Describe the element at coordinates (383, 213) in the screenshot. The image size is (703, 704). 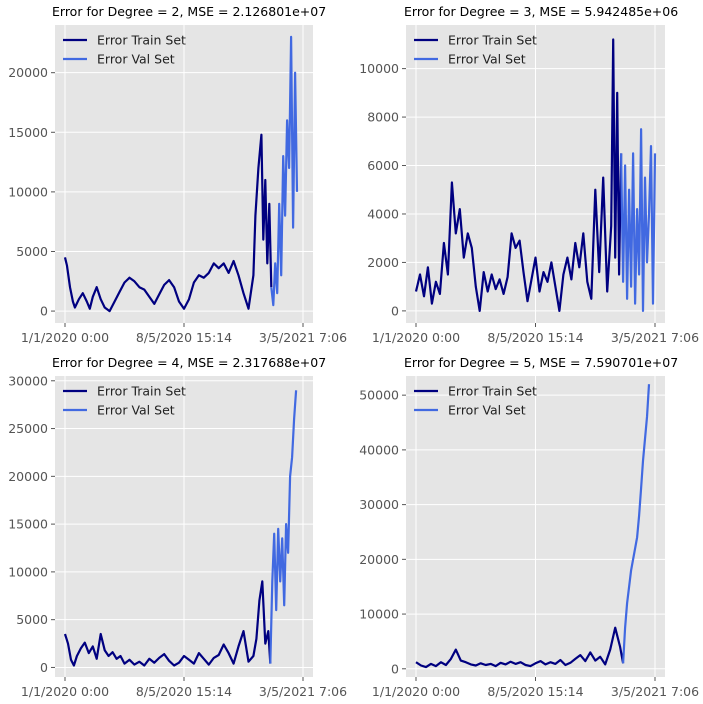
I see `y-tick-label: 4000` at that location.